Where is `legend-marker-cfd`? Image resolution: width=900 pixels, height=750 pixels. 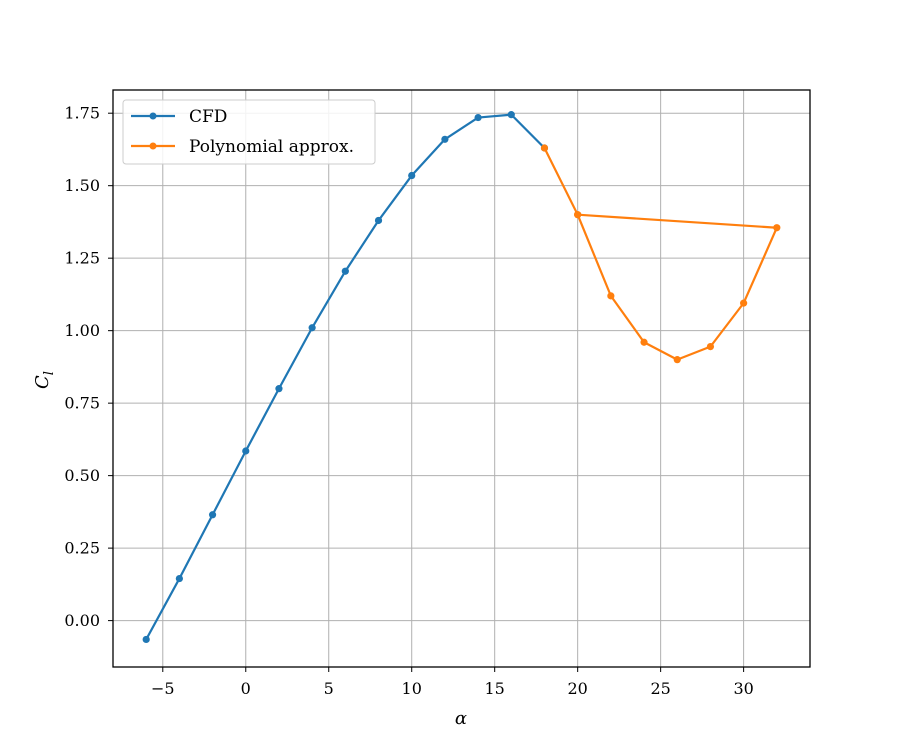
legend-marker-cfd is located at coordinates (153, 116).